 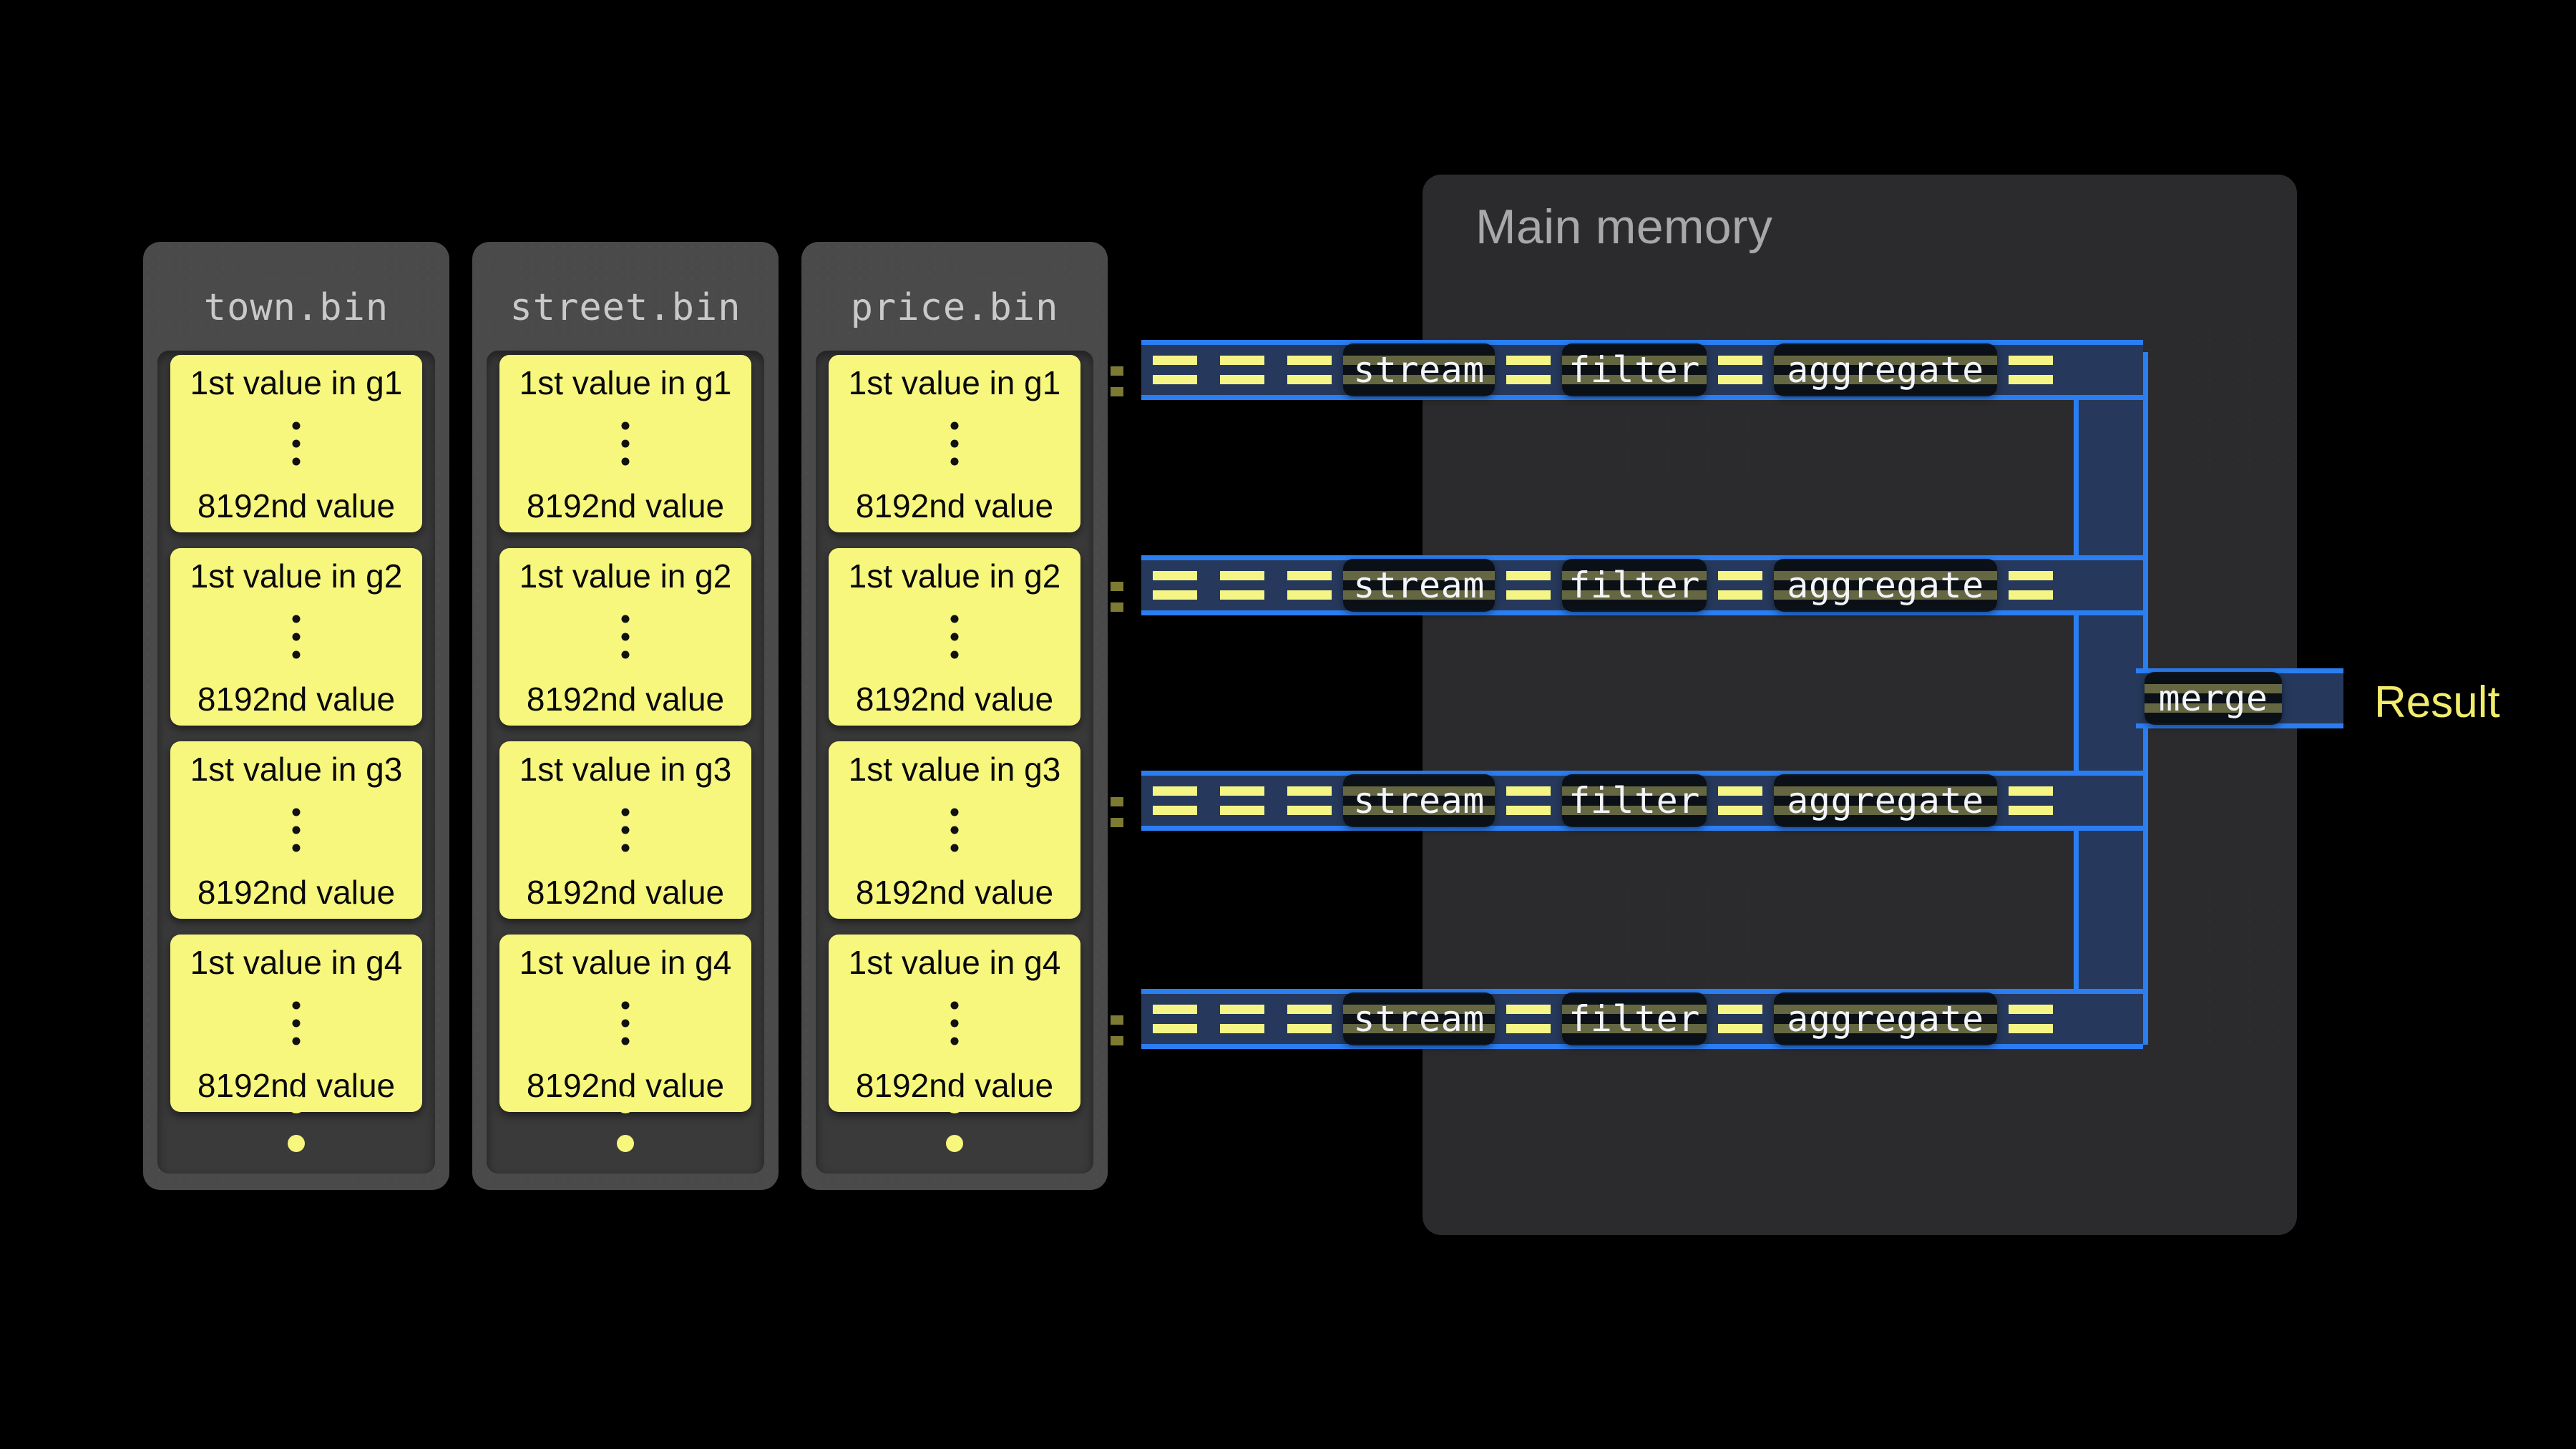 I want to click on stage-label: merge, so click(x=2213, y=698).